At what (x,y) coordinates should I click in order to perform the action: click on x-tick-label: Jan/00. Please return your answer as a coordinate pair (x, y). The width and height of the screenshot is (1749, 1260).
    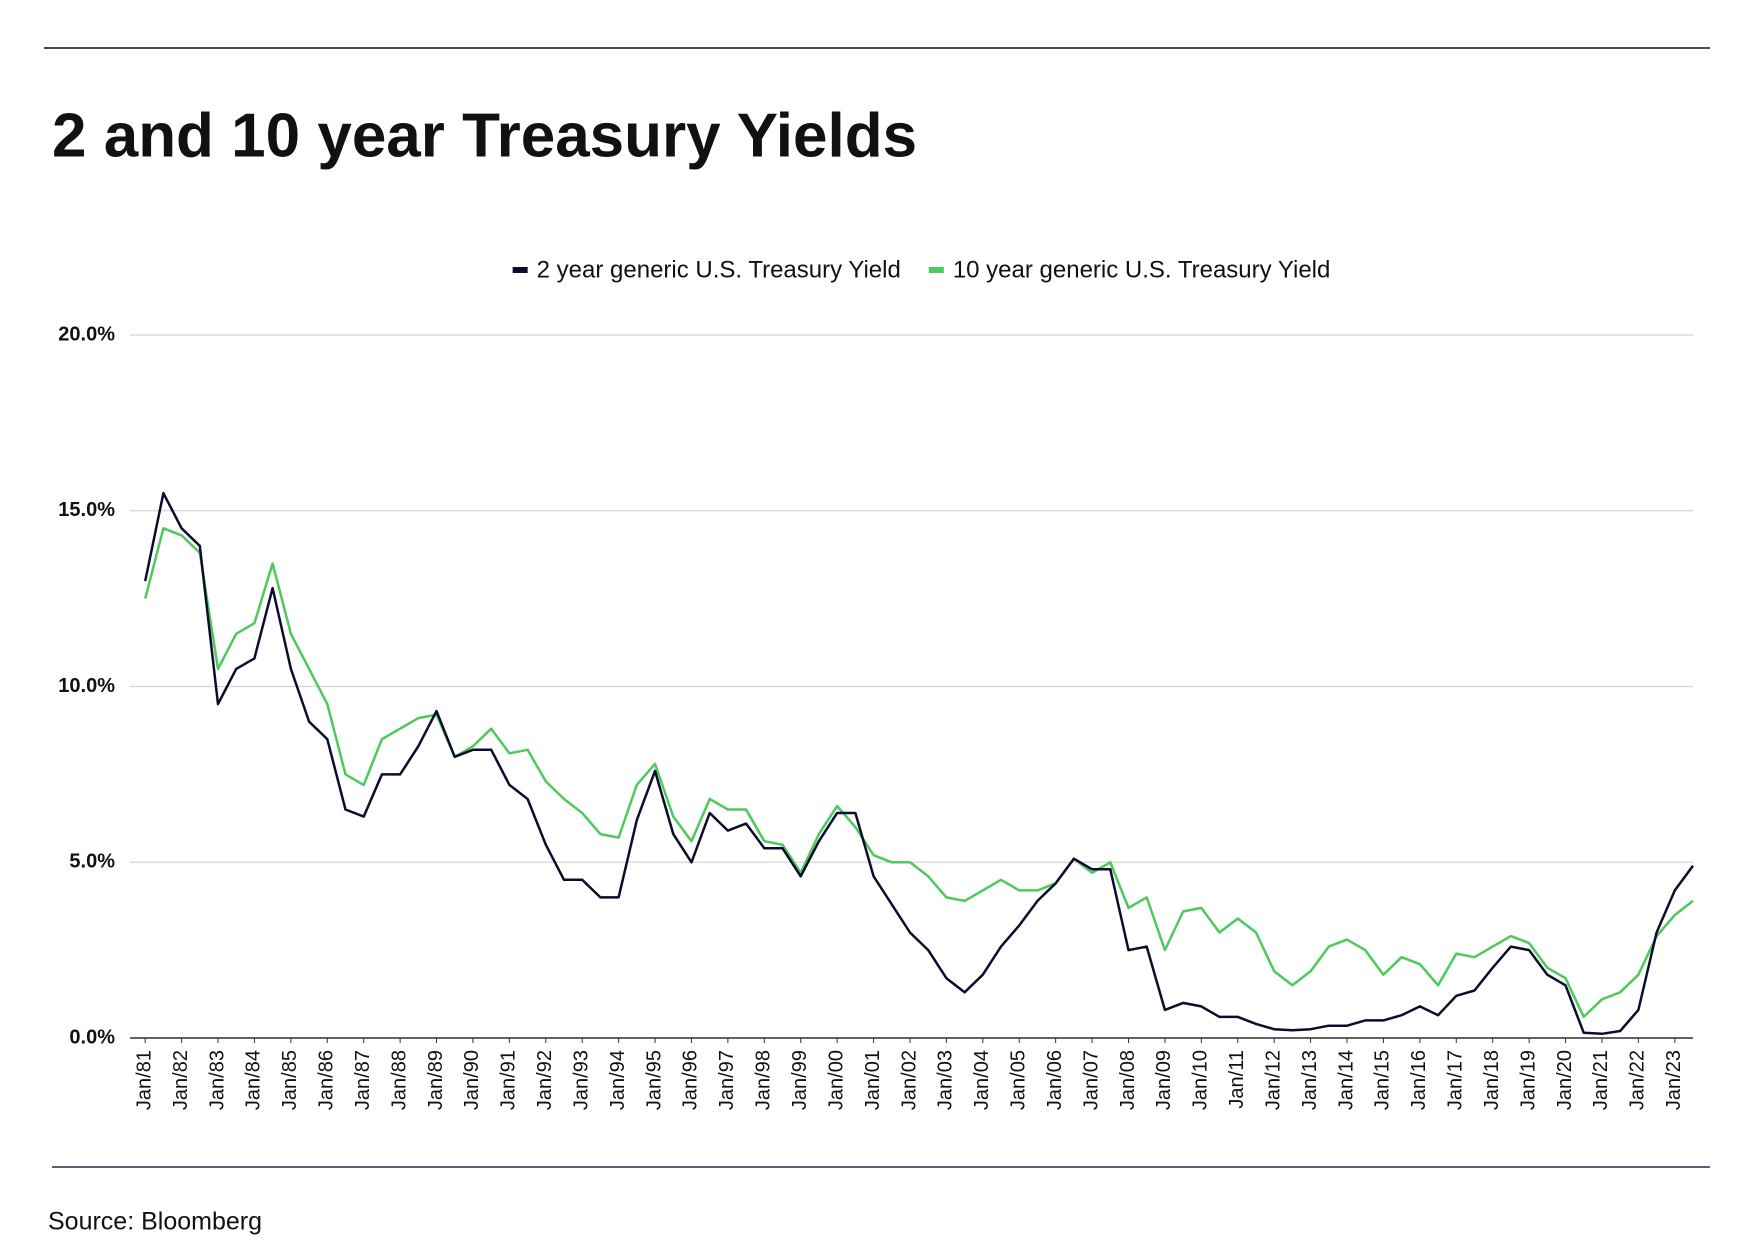
    Looking at the image, I should click on (836, 1080).